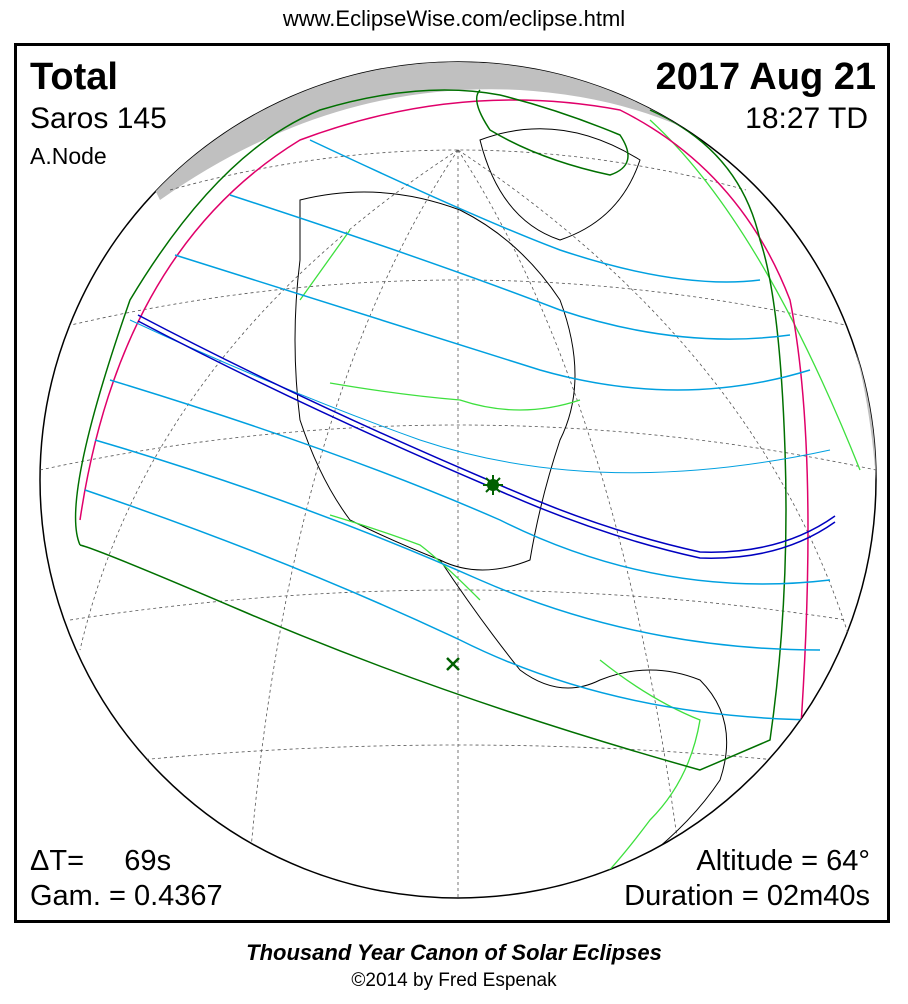 This screenshot has width=908, height=1004. What do you see at coordinates (783, 861) in the screenshot?
I see `sun-altitude: Altitude = 64°` at bounding box center [783, 861].